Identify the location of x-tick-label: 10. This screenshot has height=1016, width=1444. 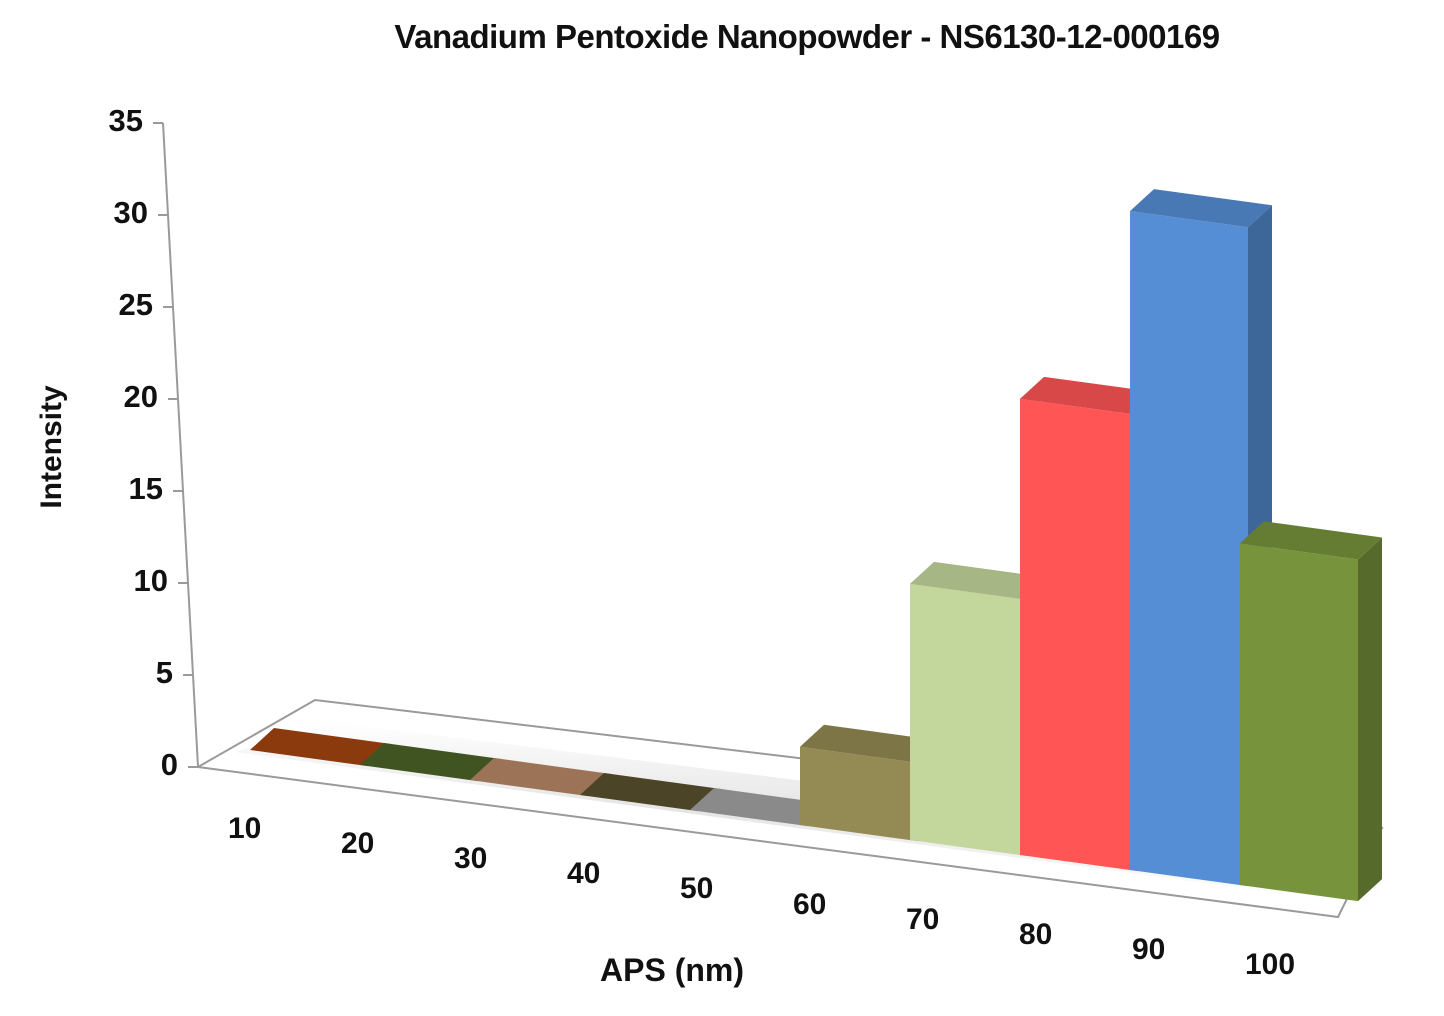
(245, 828).